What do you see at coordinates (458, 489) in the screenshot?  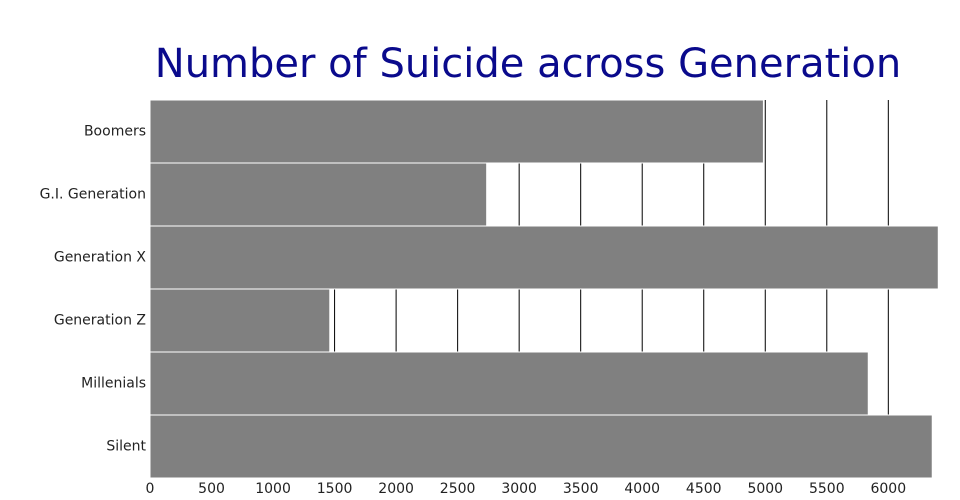 I see `x-tick-label: 2500` at bounding box center [458, 489].